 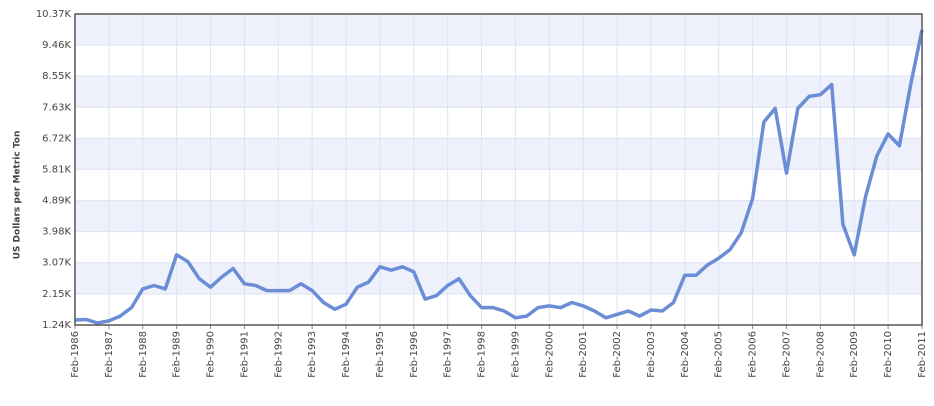 I want to click on x-tick-label: Feb-2010, so click(x=888, y=354).